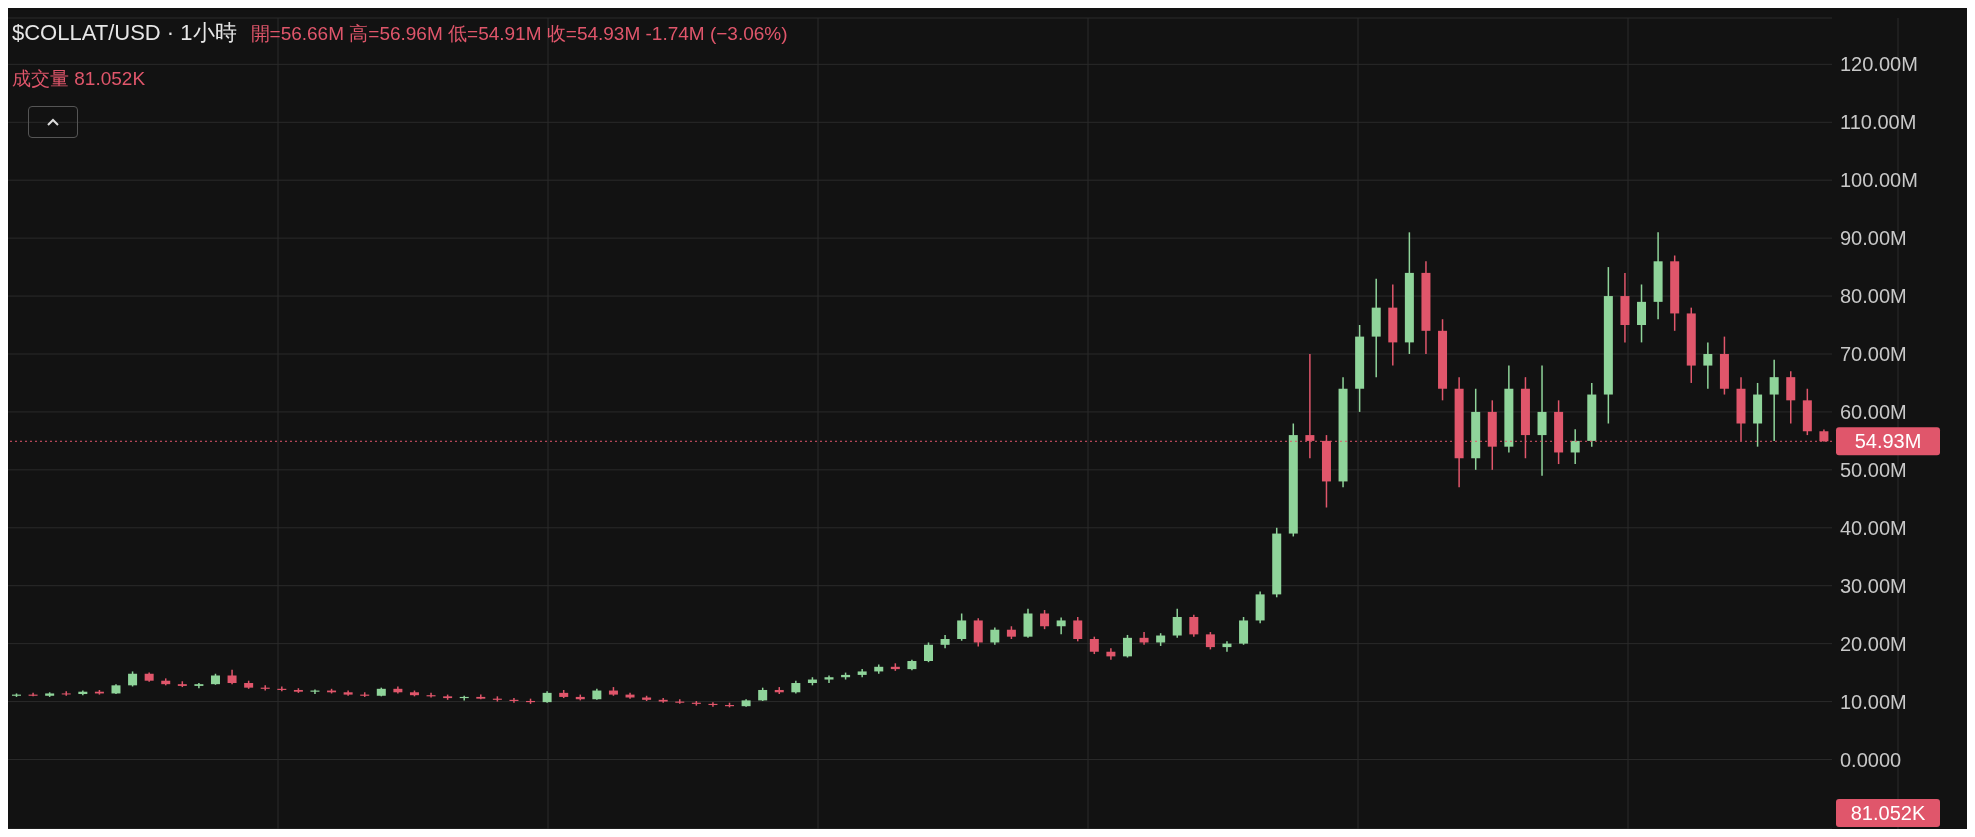 The height and width of the screenshot is (837, 1975). I want to click on annotation: 成交量 81.052K, so click(79, 79).